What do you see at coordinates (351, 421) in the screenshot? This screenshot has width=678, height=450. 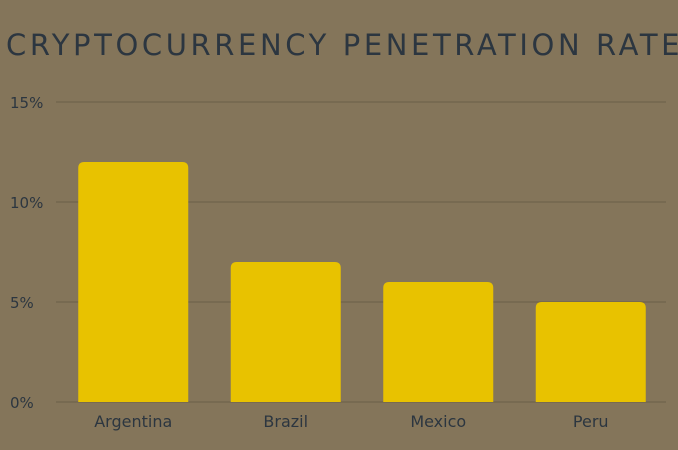 I see `x-axis-labels: Argentina Brazil Mexico Peru` at bounding box center [351, 421].